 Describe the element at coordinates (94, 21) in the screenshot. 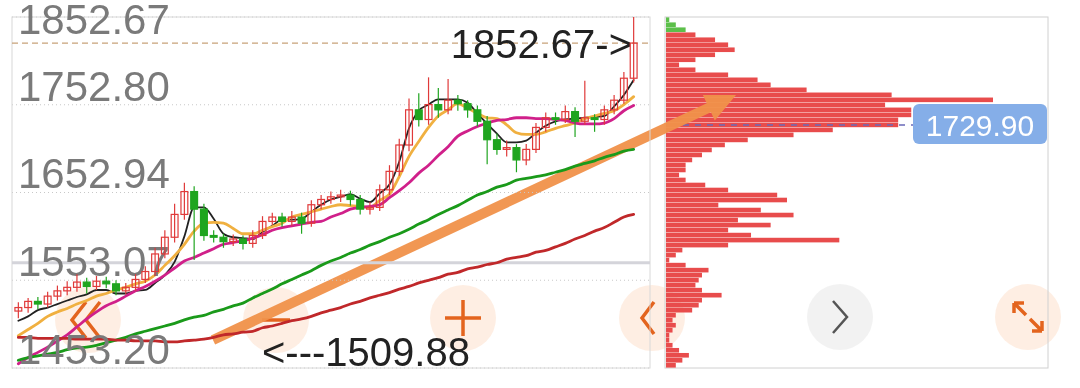

I see `y-tick-label: 1852.67` at that location.